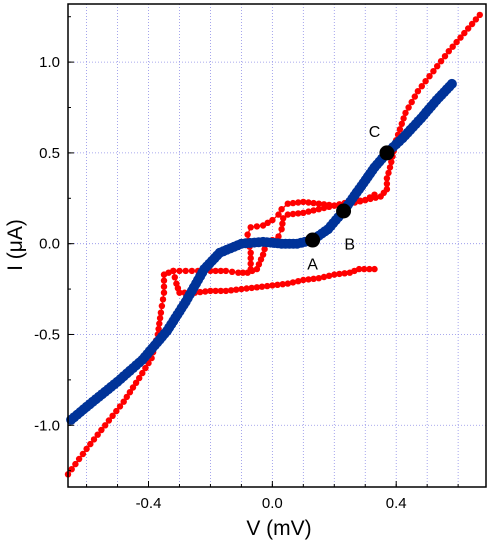 This screenshot has width=491, height=545. What do you see at coordinates (15, 245) in the screenshot?
I see `y-axis-title: I (μA)` at bounding box center [15, 245].